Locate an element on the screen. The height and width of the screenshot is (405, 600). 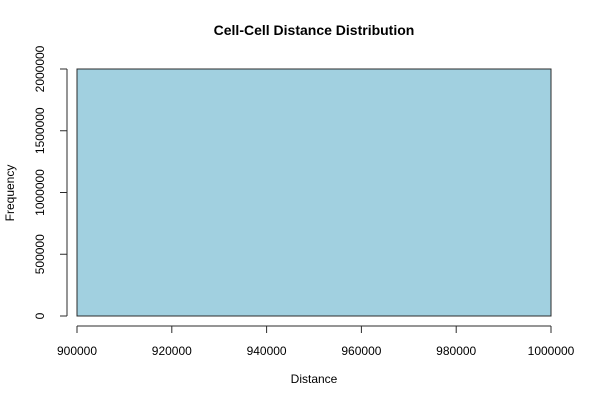
x-axis-label: Distance is located at coordinates (314, 379).